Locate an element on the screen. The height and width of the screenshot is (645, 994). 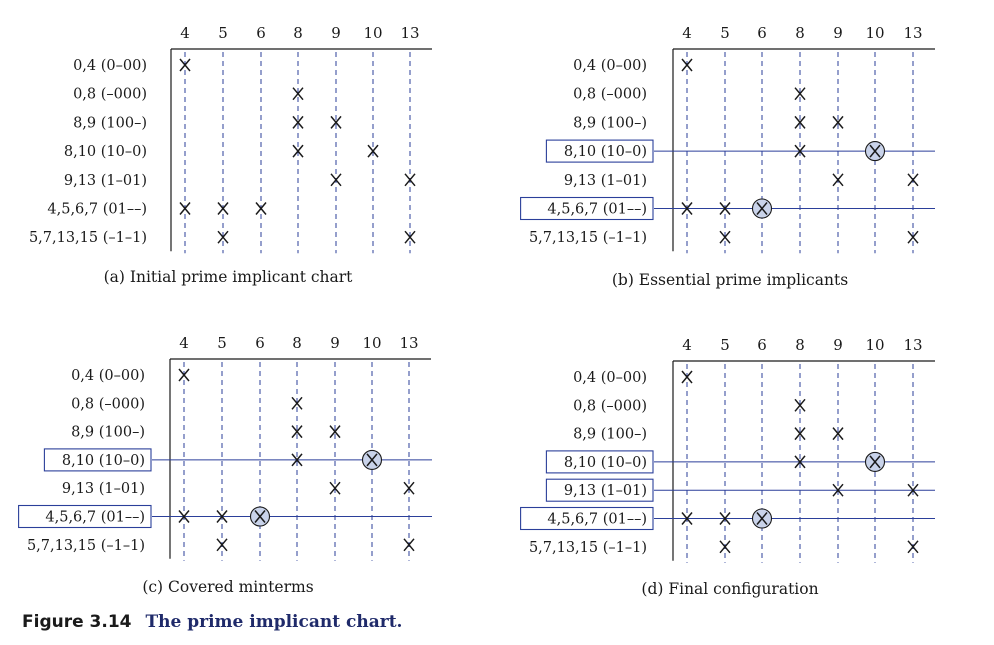
figure-title: The prime implicant chart. is located at coordinates (274, 622).